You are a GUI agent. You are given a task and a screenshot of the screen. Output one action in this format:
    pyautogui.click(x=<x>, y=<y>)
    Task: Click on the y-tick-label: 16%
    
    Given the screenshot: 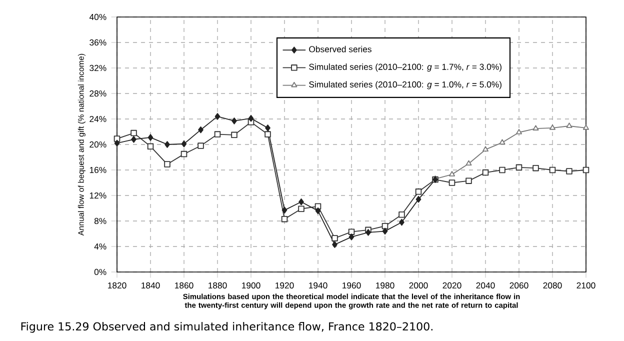 What is the action you would take?
    pyautogui.click(x=98, y=170)
    